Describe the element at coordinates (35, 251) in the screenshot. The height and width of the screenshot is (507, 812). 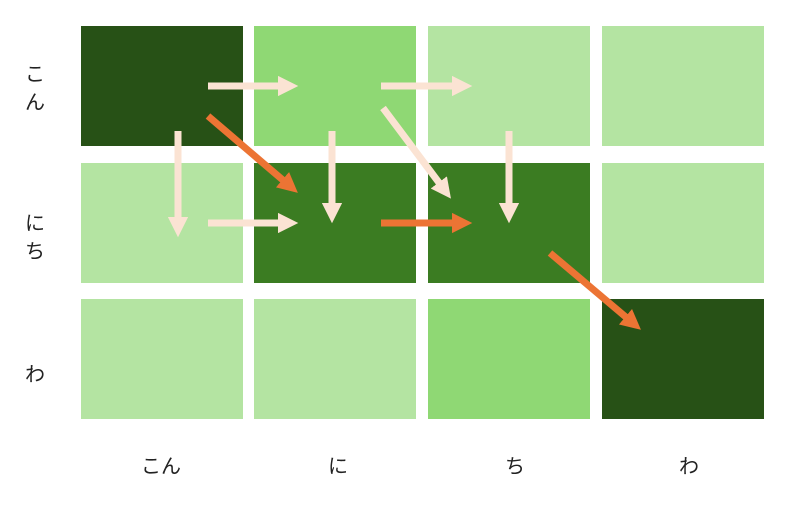
I see `row-label-char: ち` at that location.